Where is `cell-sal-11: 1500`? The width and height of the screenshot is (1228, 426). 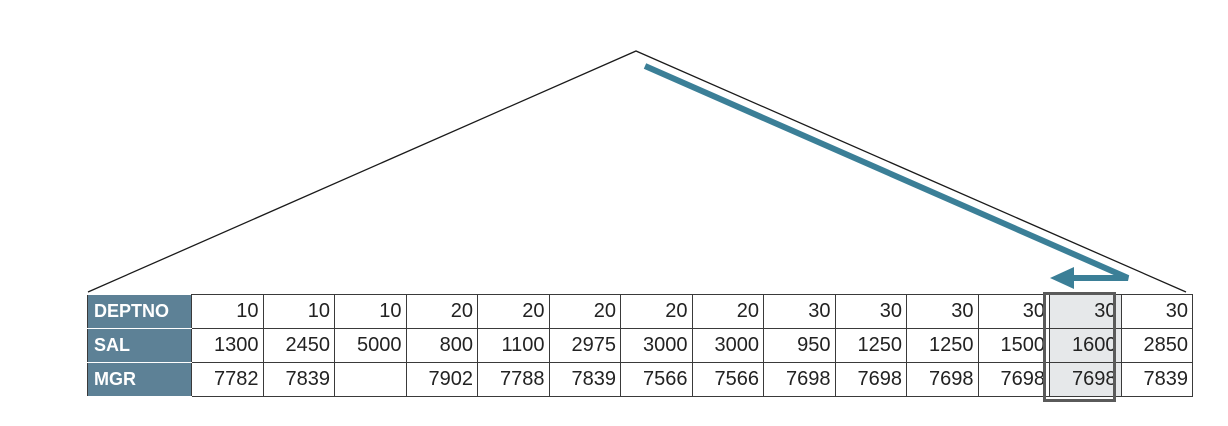 cell-sal-11: 1500 is located at coordinates (1013, 345).